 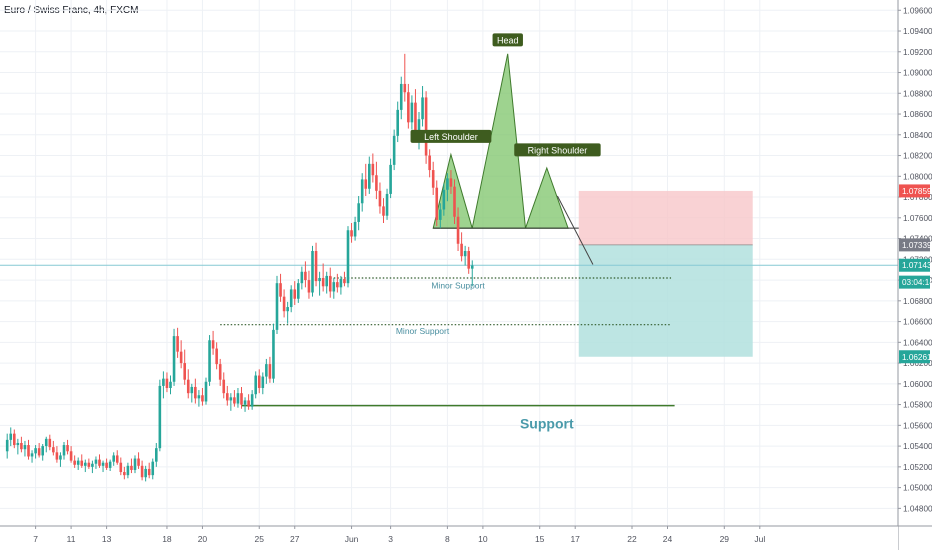 What do you see at coordinates (575, 230) in the screenshot?
I see `breakdown-trend-line` at bounding box center [575, 230].